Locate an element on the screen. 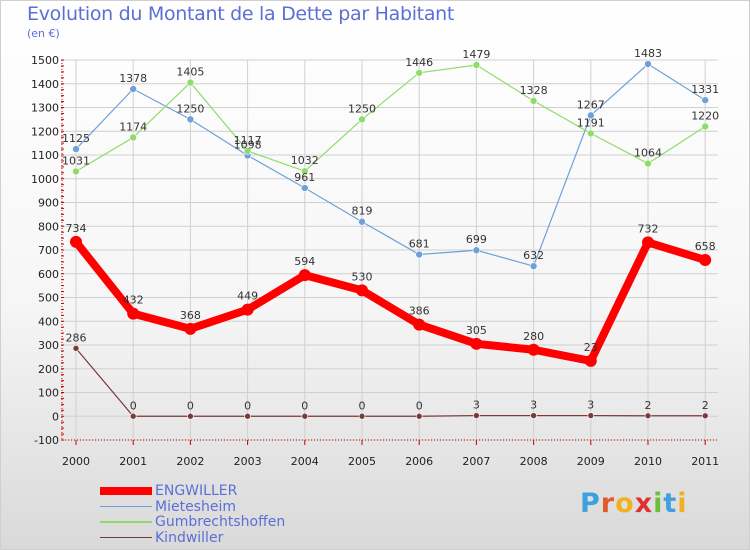 This screenshot has height=550, width=750. data-label-mietesheim: 1098 is located at coordinates (248, 144).